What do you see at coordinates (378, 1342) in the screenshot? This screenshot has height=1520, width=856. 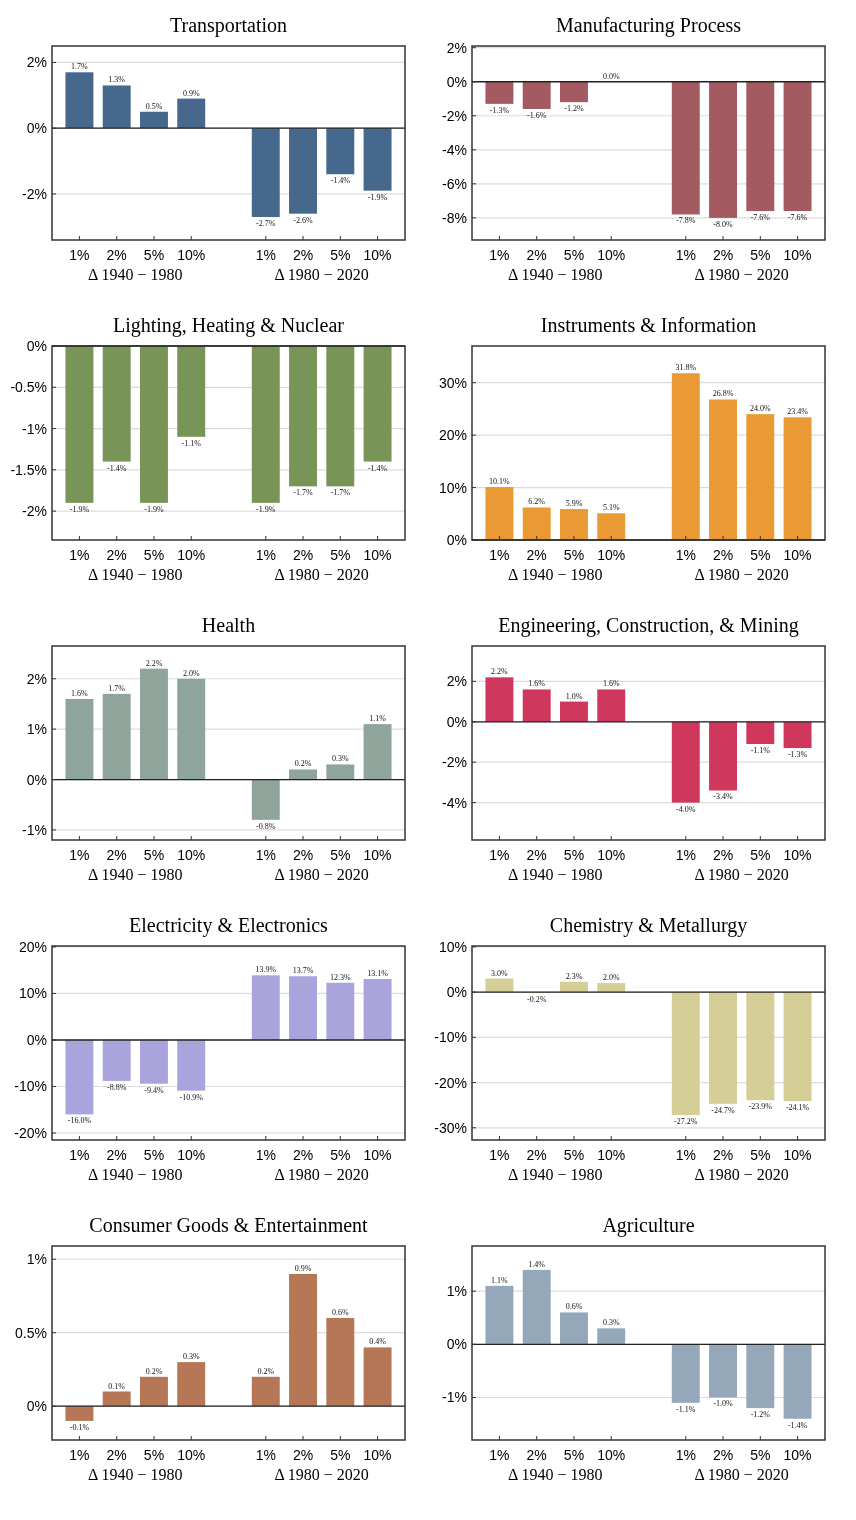 I see `data-label: 0.4%` at bounding box center [378, 1342].